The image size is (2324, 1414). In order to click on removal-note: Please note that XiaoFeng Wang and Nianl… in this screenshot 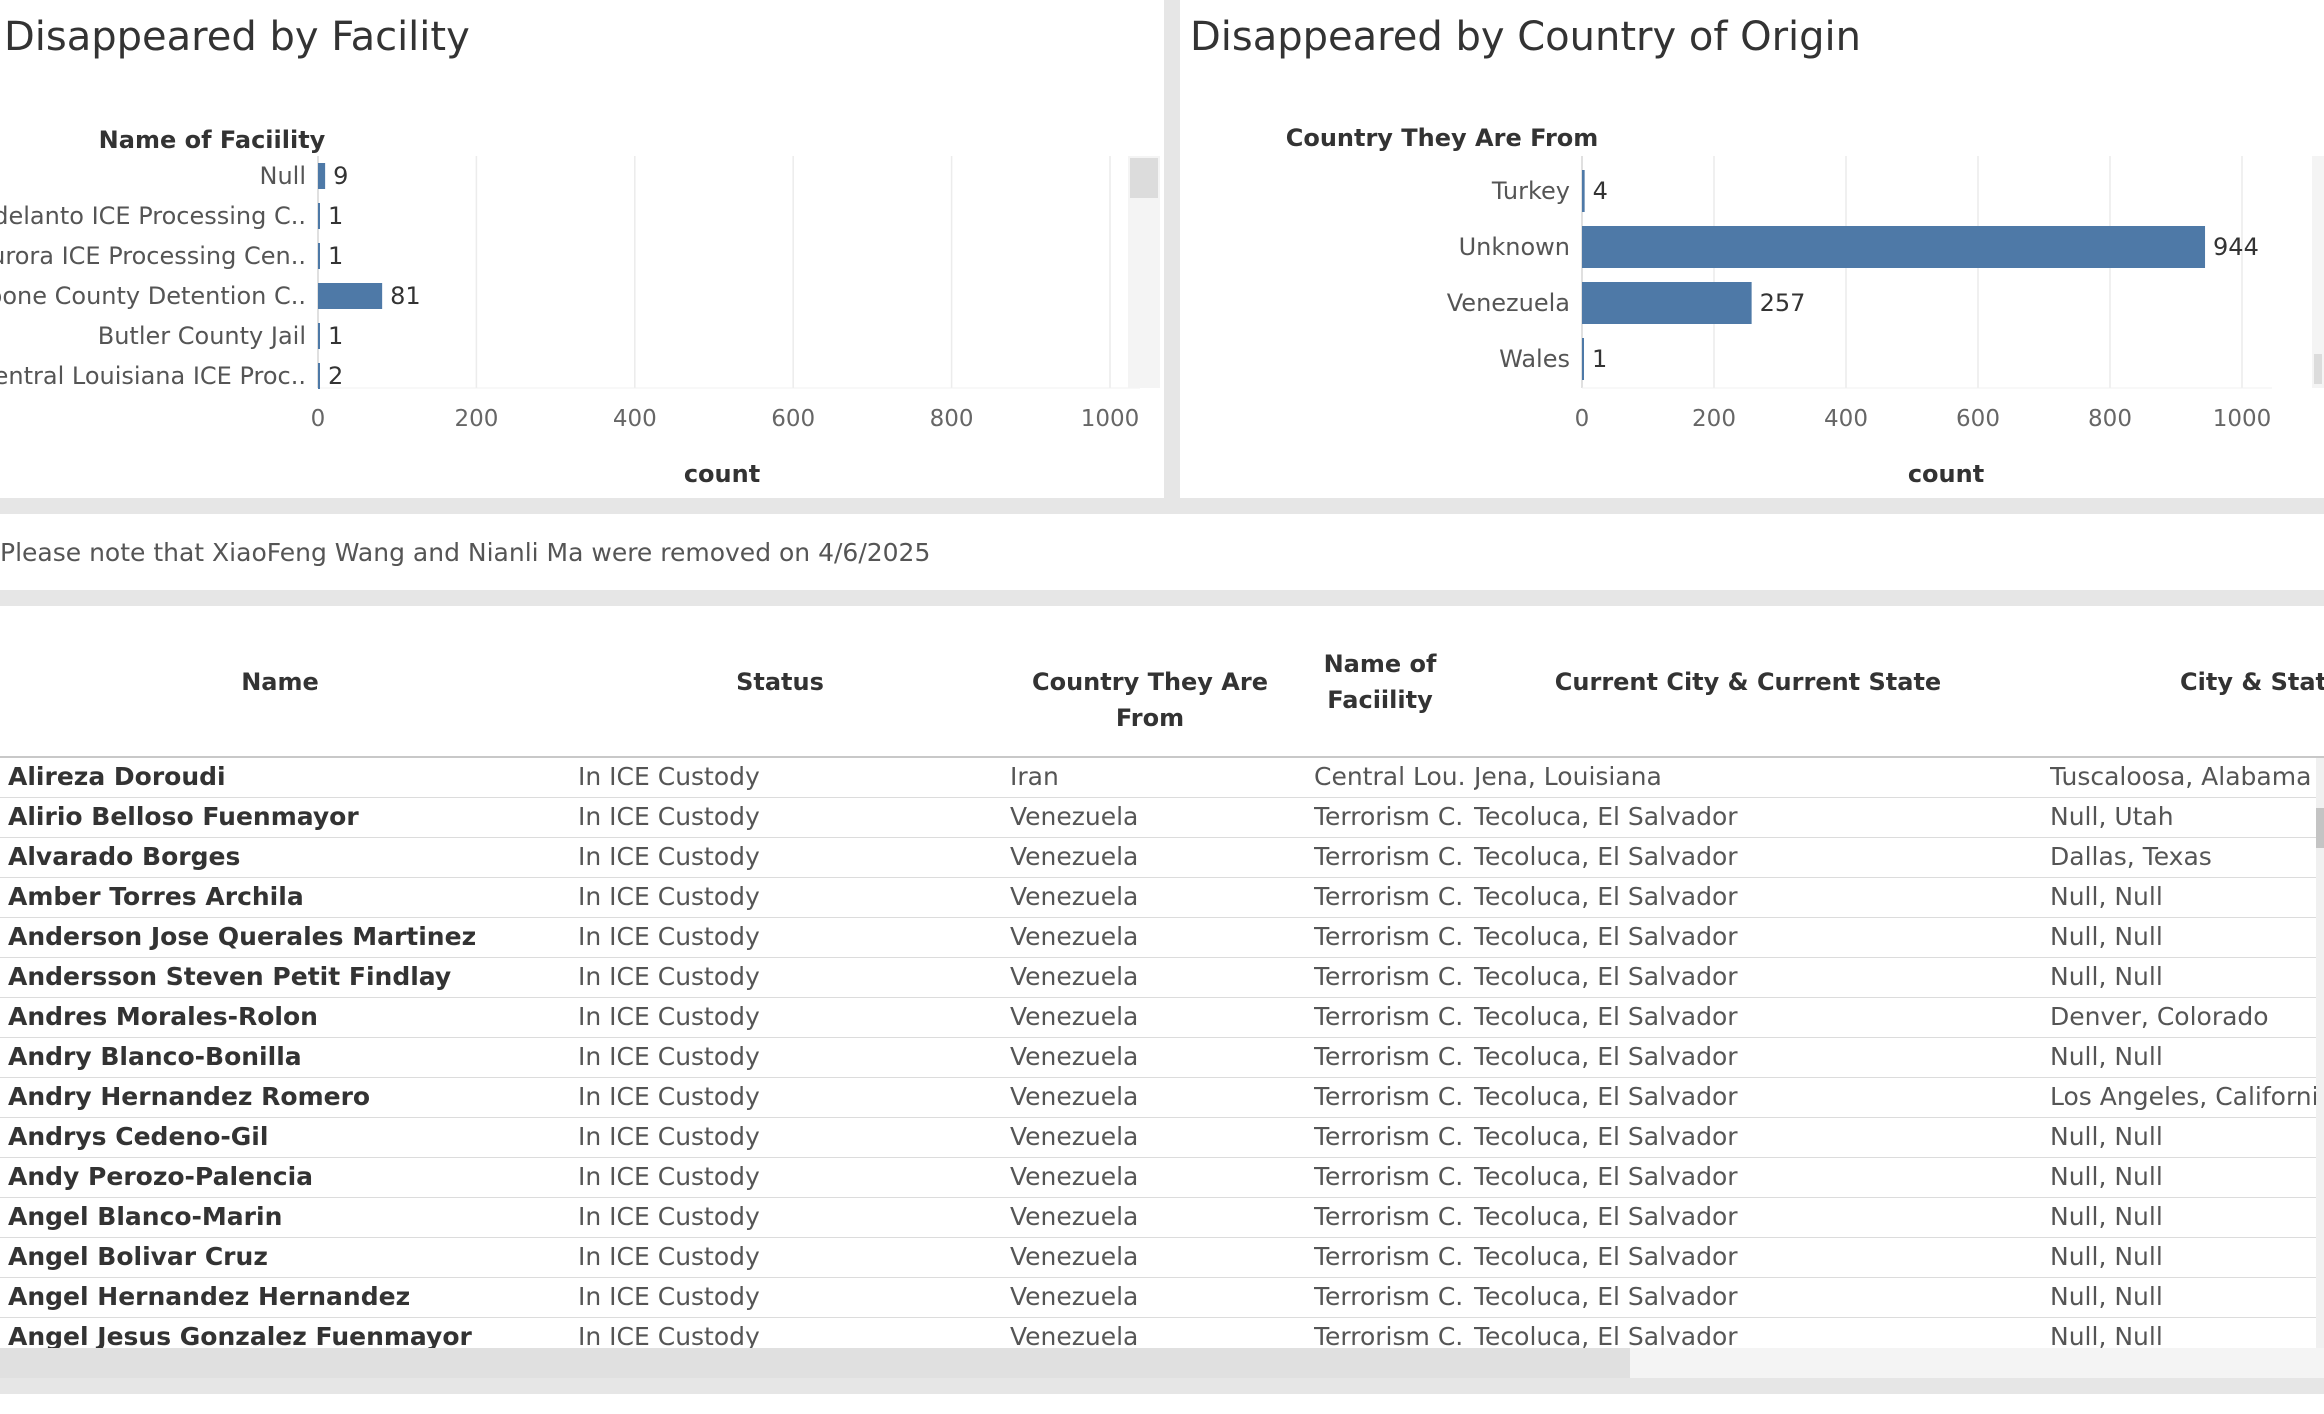, I will do `click(465, 552)`.